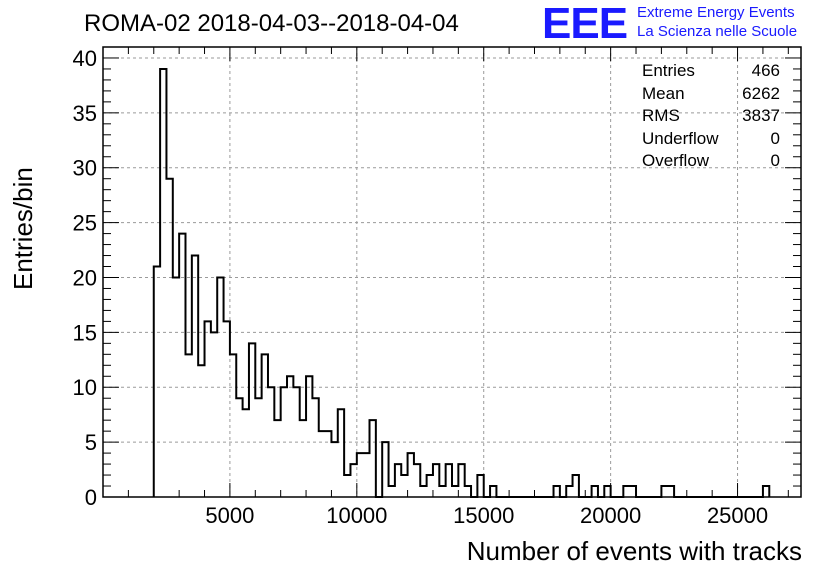  I want to click on y-tick-labels: 0 5 10 15 20 25 30 35 40, so click(85, 278).